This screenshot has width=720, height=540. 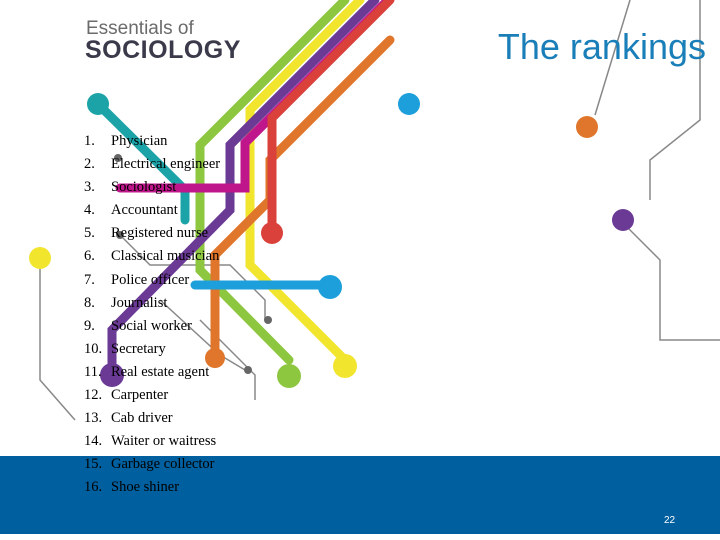 What do you see at coordinates (601, 46) in the screenshot?
I see `slide-title: The rankings` at bounding box center [601, 46].